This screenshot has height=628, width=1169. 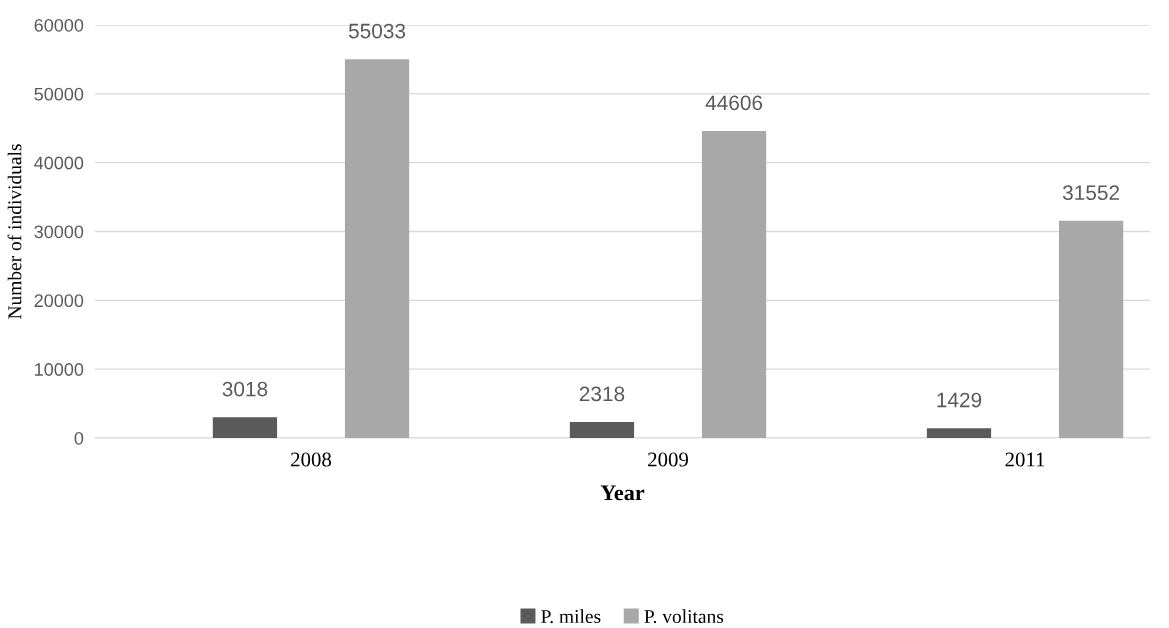 I want to click on x-tick-label: 2009, so click(x=668, y=459).